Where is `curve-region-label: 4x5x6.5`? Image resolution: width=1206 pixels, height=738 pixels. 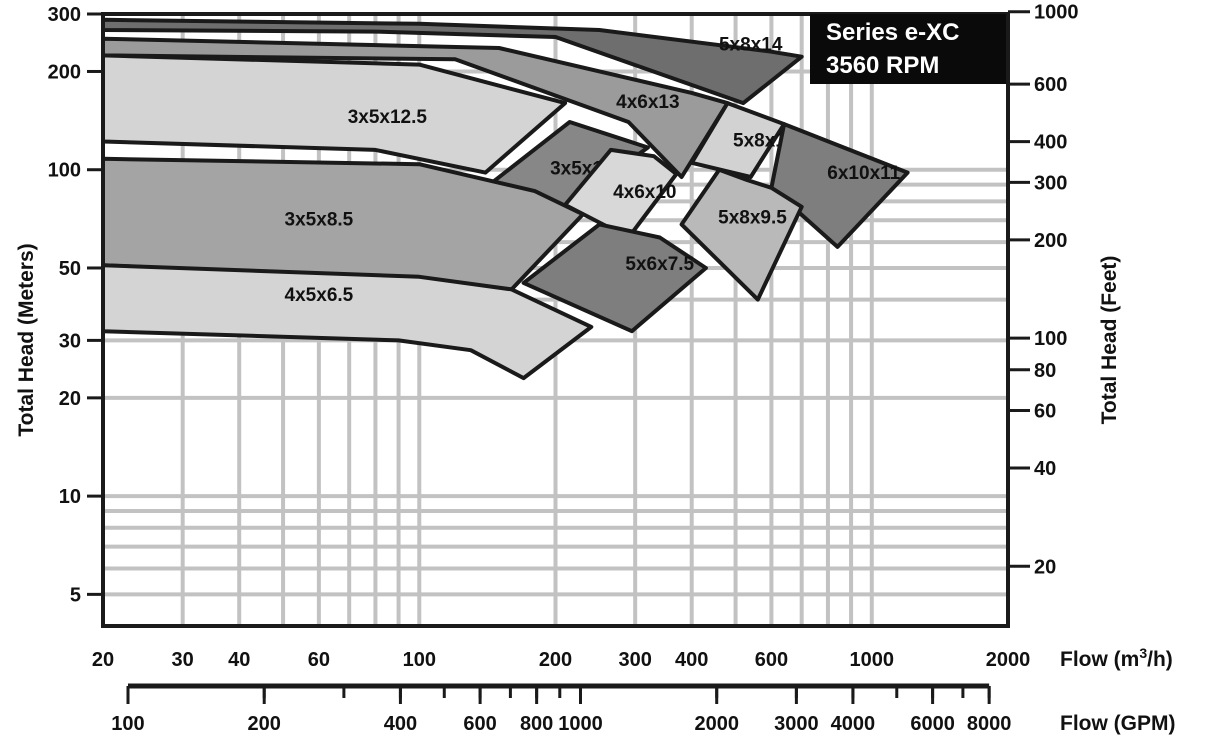
curve-region-label: 4x5x6.5 is located at coordinates (319, 295).